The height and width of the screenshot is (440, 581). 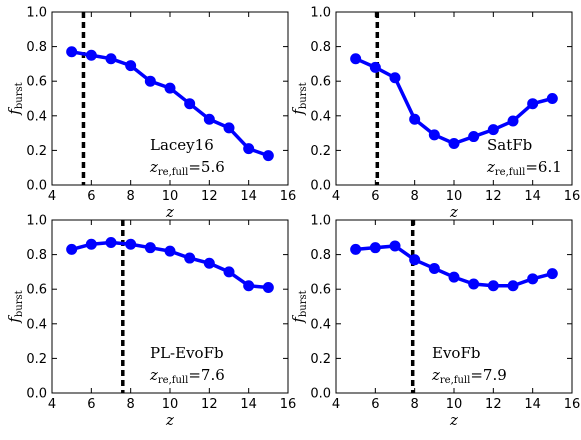 What do you see at coordinates (187, 168) in the screenshot?
I see `z-re-full-annotation: zre,full=5.6` at bounding box center [187, 168].